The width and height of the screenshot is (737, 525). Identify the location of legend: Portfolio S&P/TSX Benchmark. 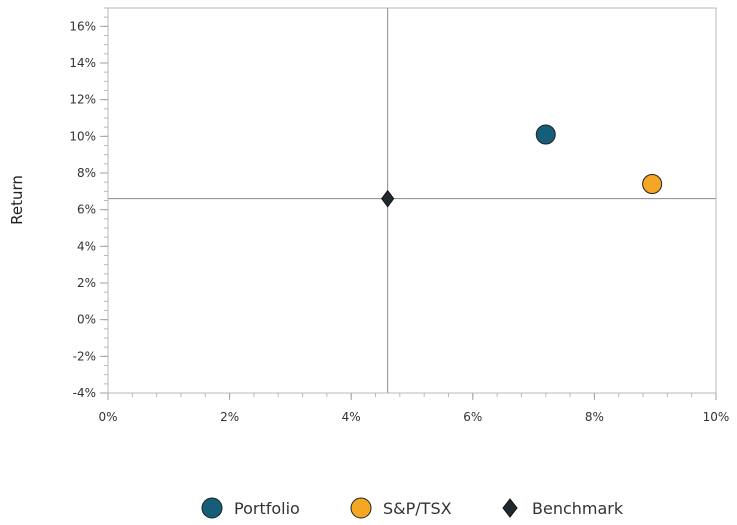
(412, 508).